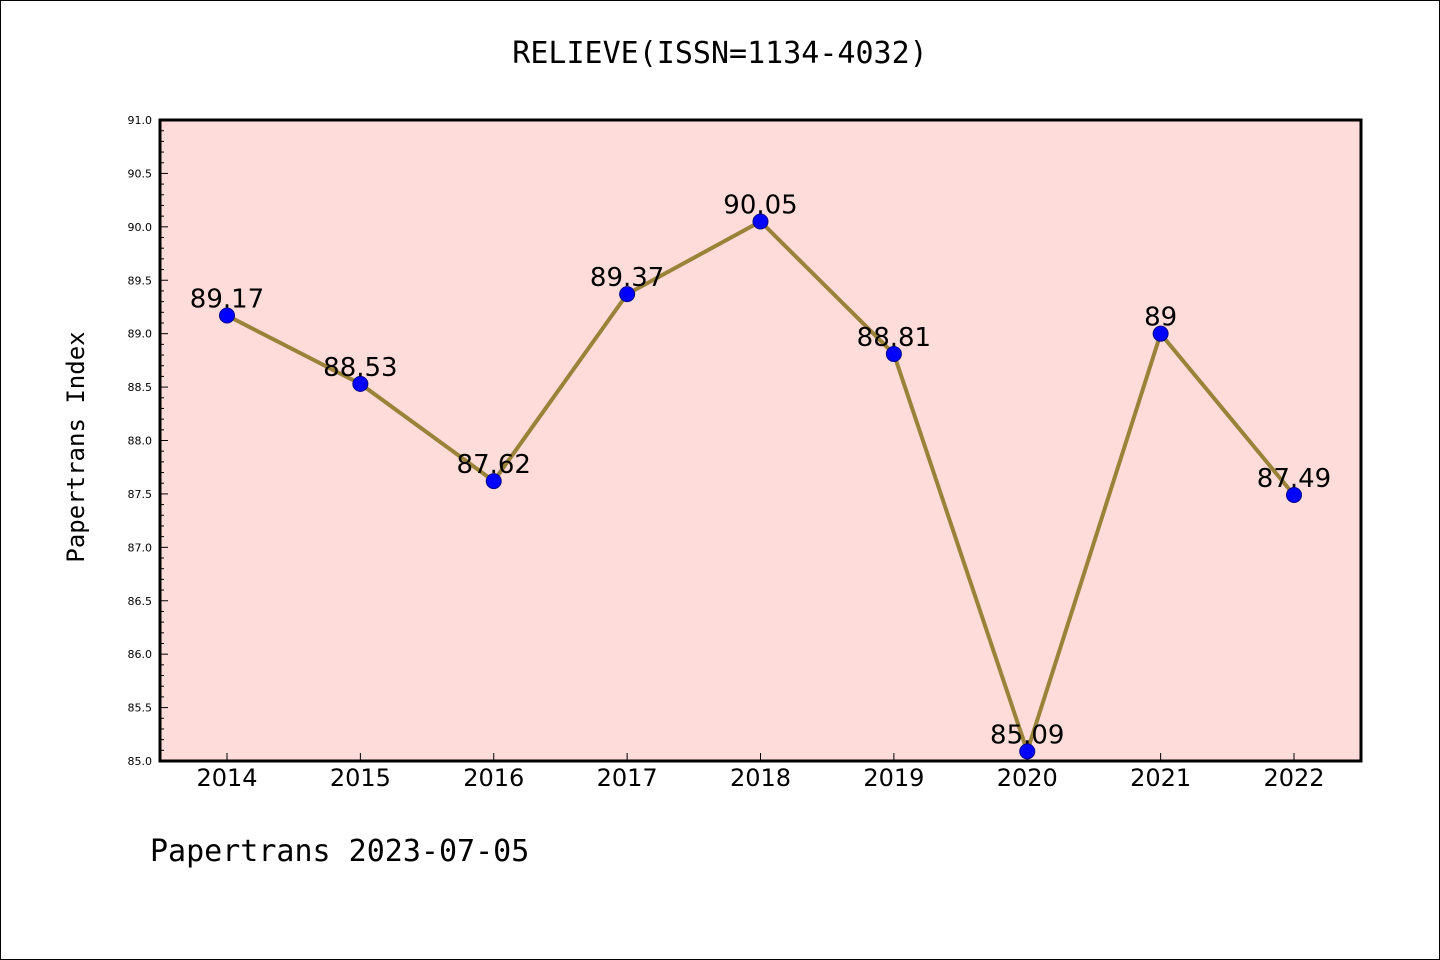 Image resolution: width=1440 pixels, height=960 pixels. I want to click on x-tick-label: 2015, so click(360, 778).